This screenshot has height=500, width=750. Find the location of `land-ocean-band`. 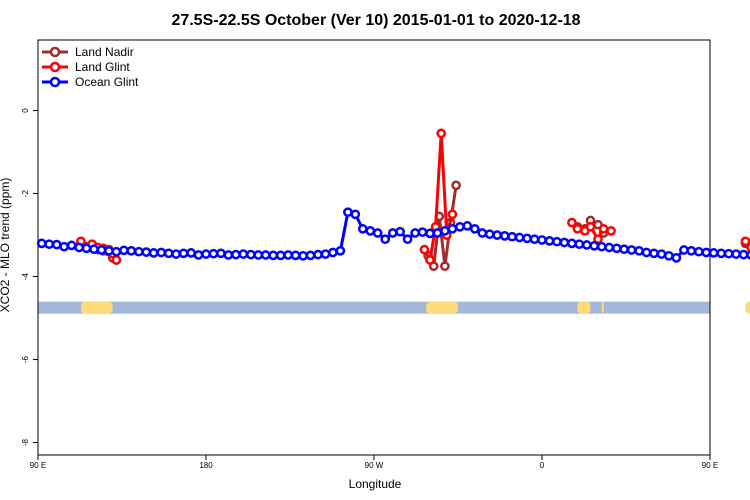

land-ocean-band is located at coordinates (394, 307).